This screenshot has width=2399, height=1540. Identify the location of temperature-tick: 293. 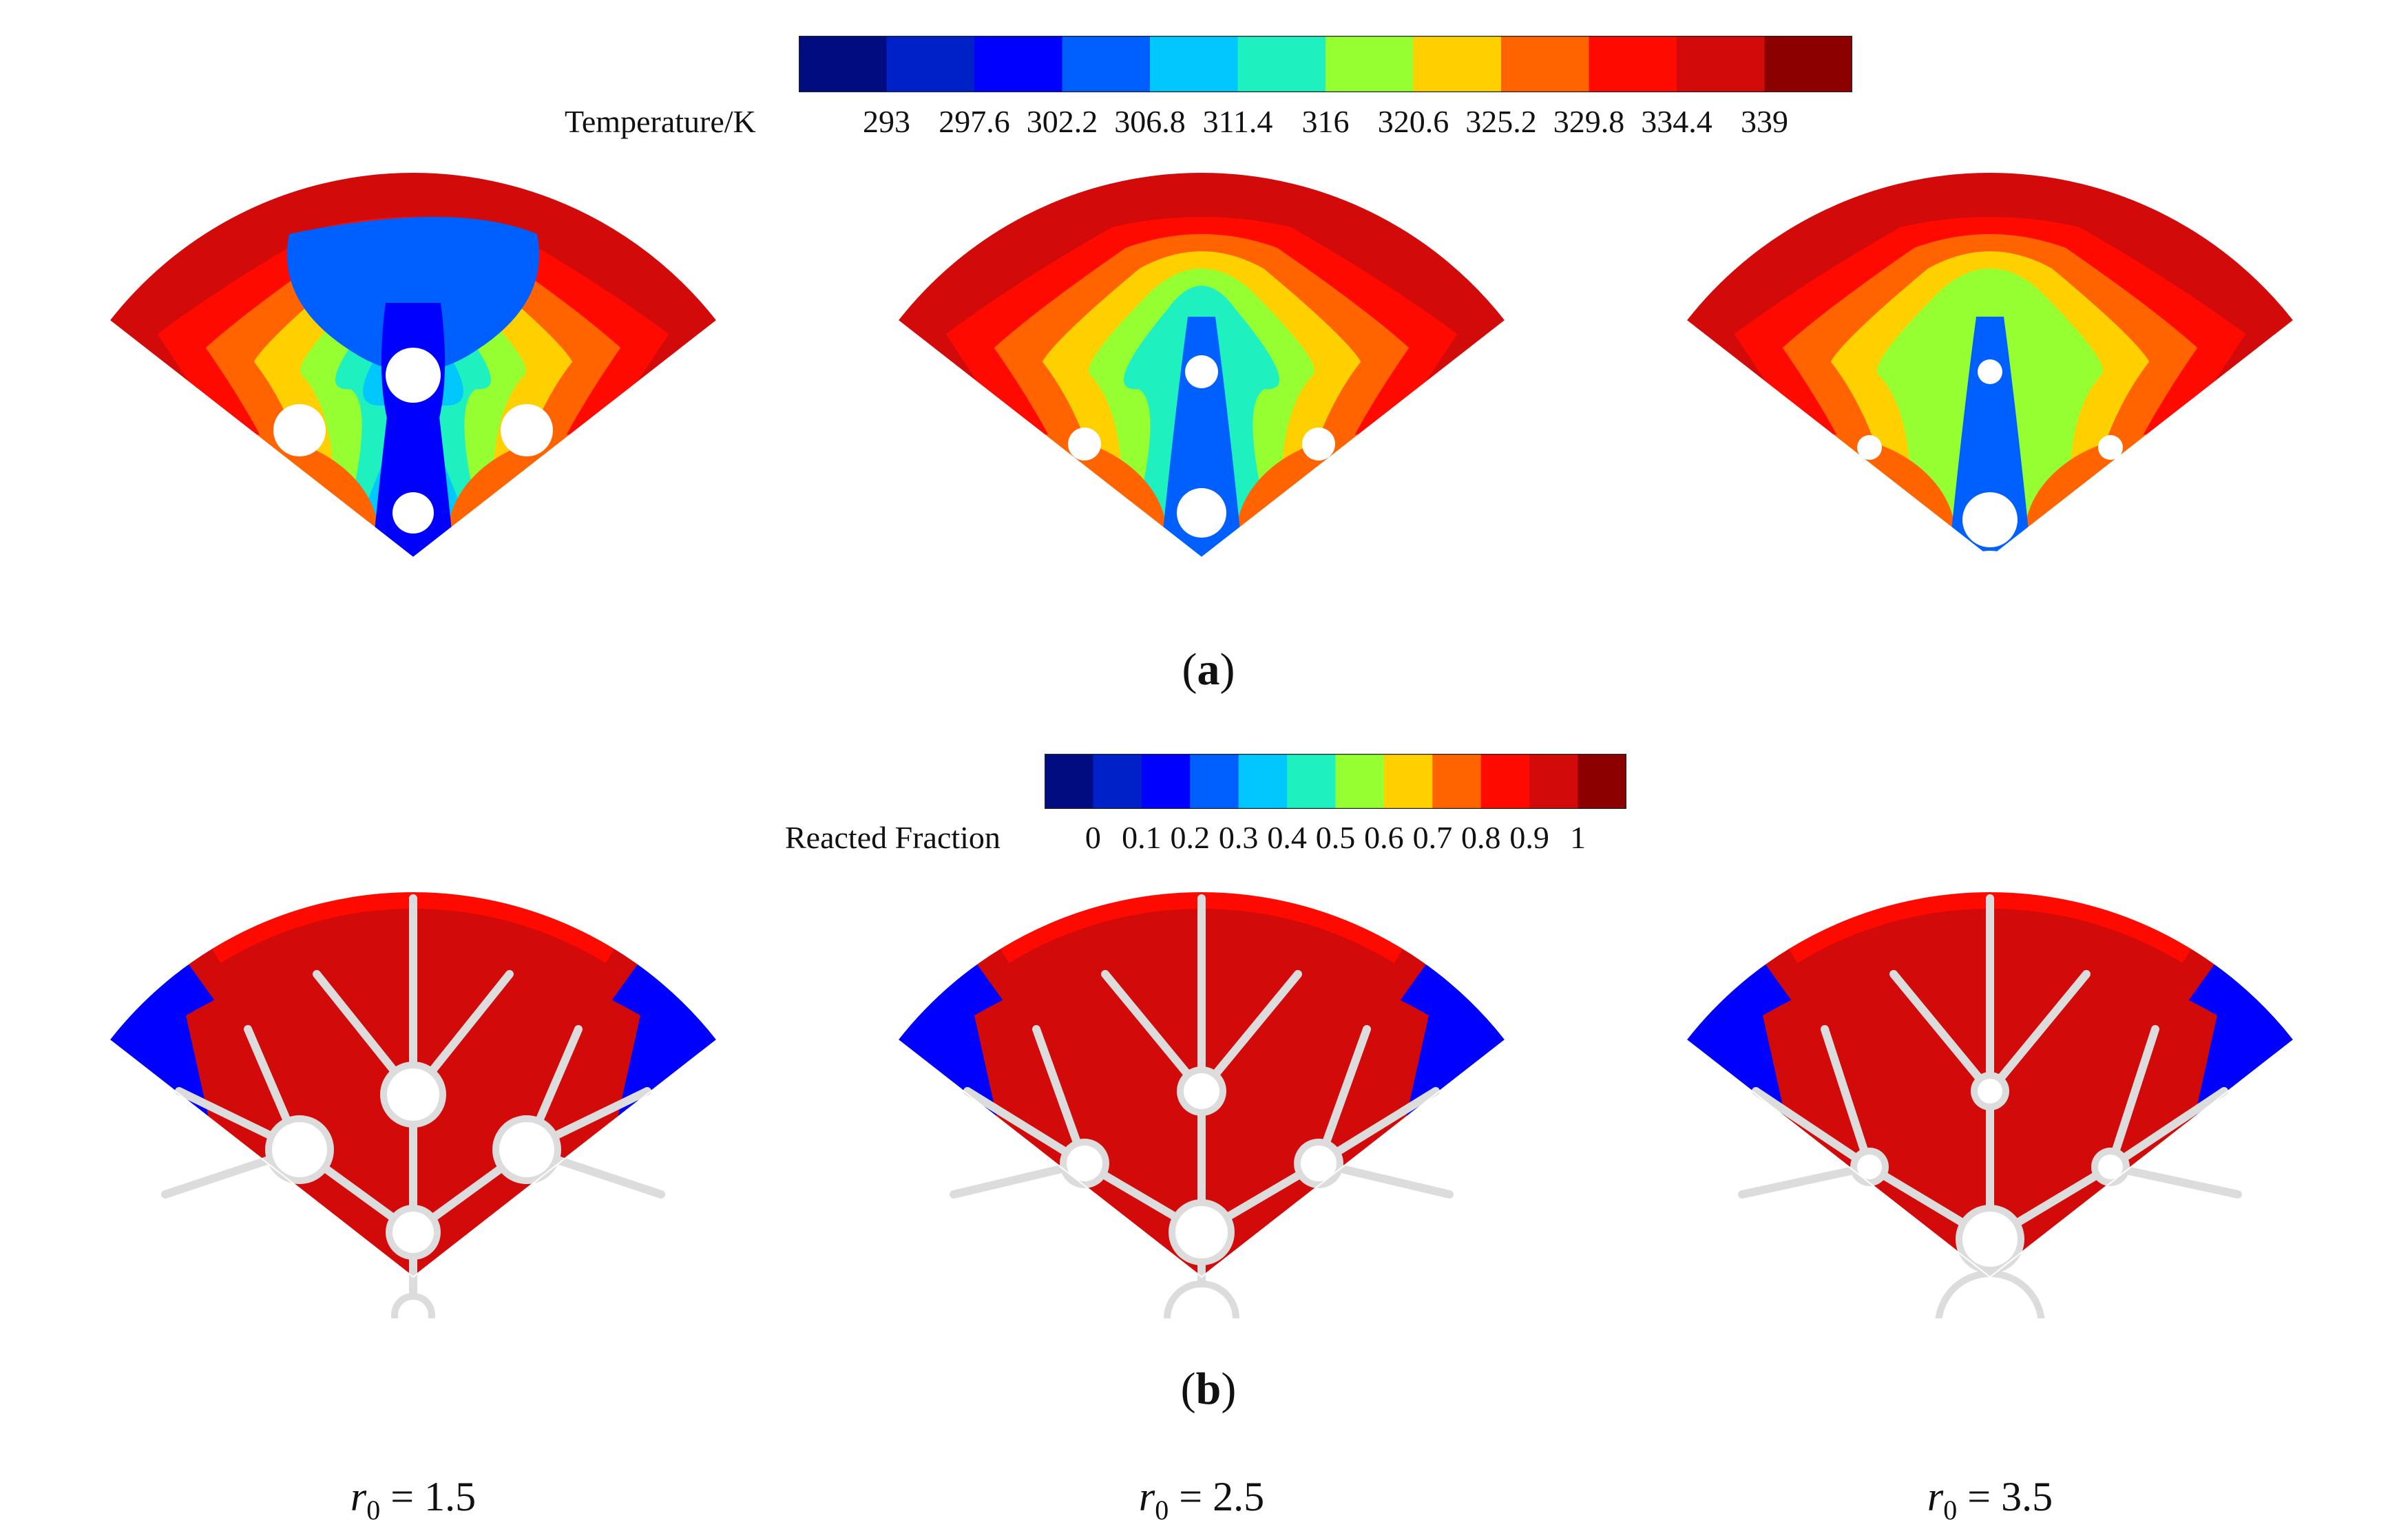
(887, 122).